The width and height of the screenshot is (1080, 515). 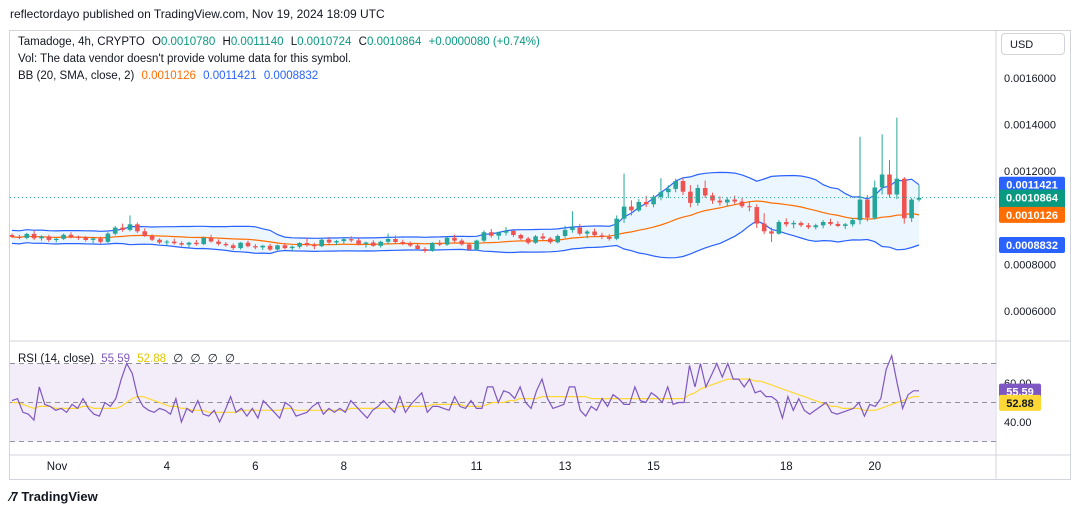 What do you see at coordinates (1031, 186) in the screenshot?
I see `badge-upper-text: 0.0011421` at bounding box center [1031, 186].